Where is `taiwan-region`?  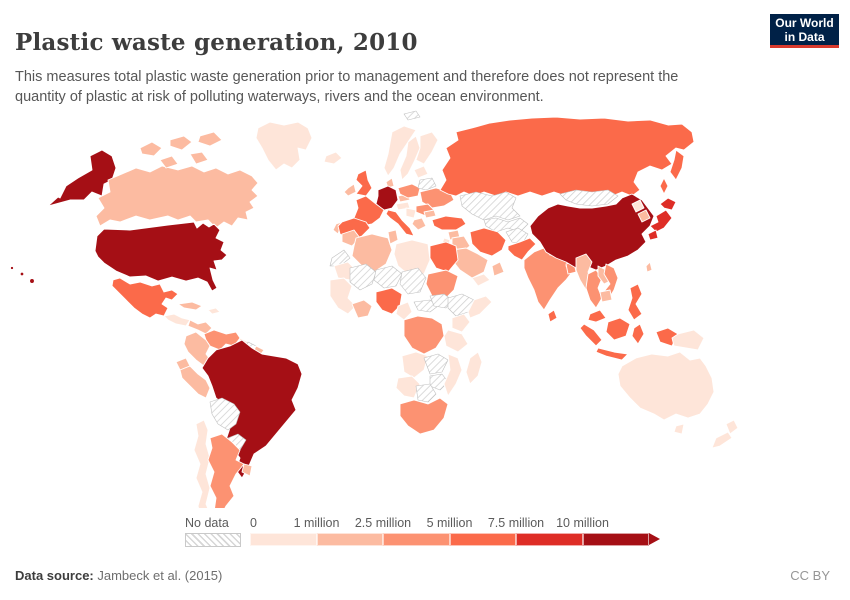 taiwan-region is located at coordinates (649, 267).